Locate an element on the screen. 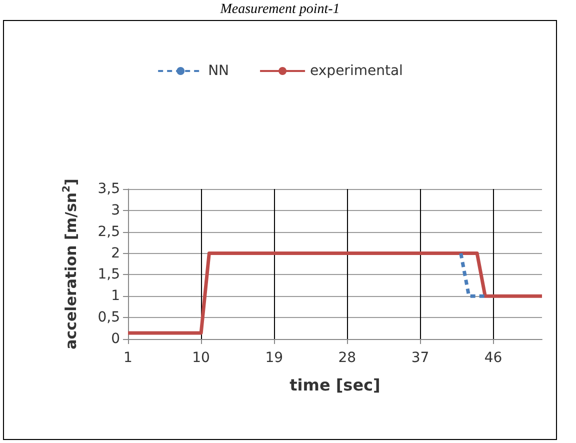 The image size is (576, 443). chart-title: Measurement point-1 is located at coordinates (280, 10).